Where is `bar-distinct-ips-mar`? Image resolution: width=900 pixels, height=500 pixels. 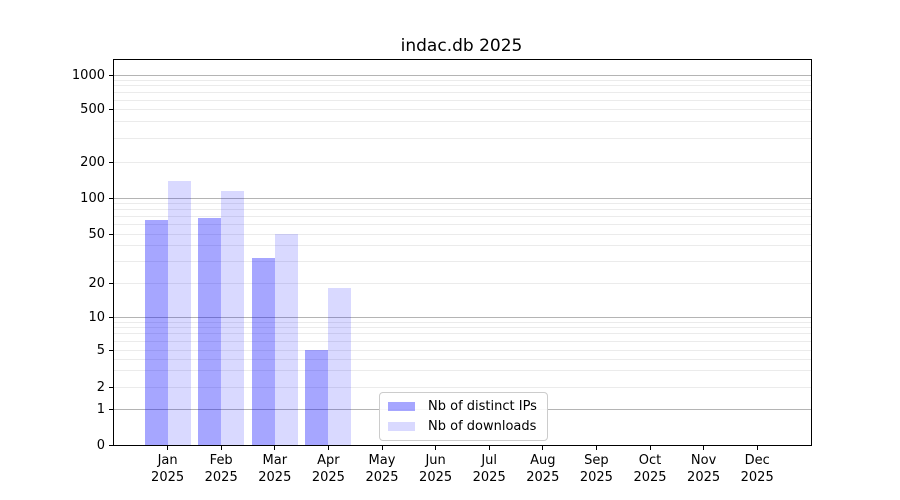 bar-distinct-ips-mar is located at coordinates (263, 351).